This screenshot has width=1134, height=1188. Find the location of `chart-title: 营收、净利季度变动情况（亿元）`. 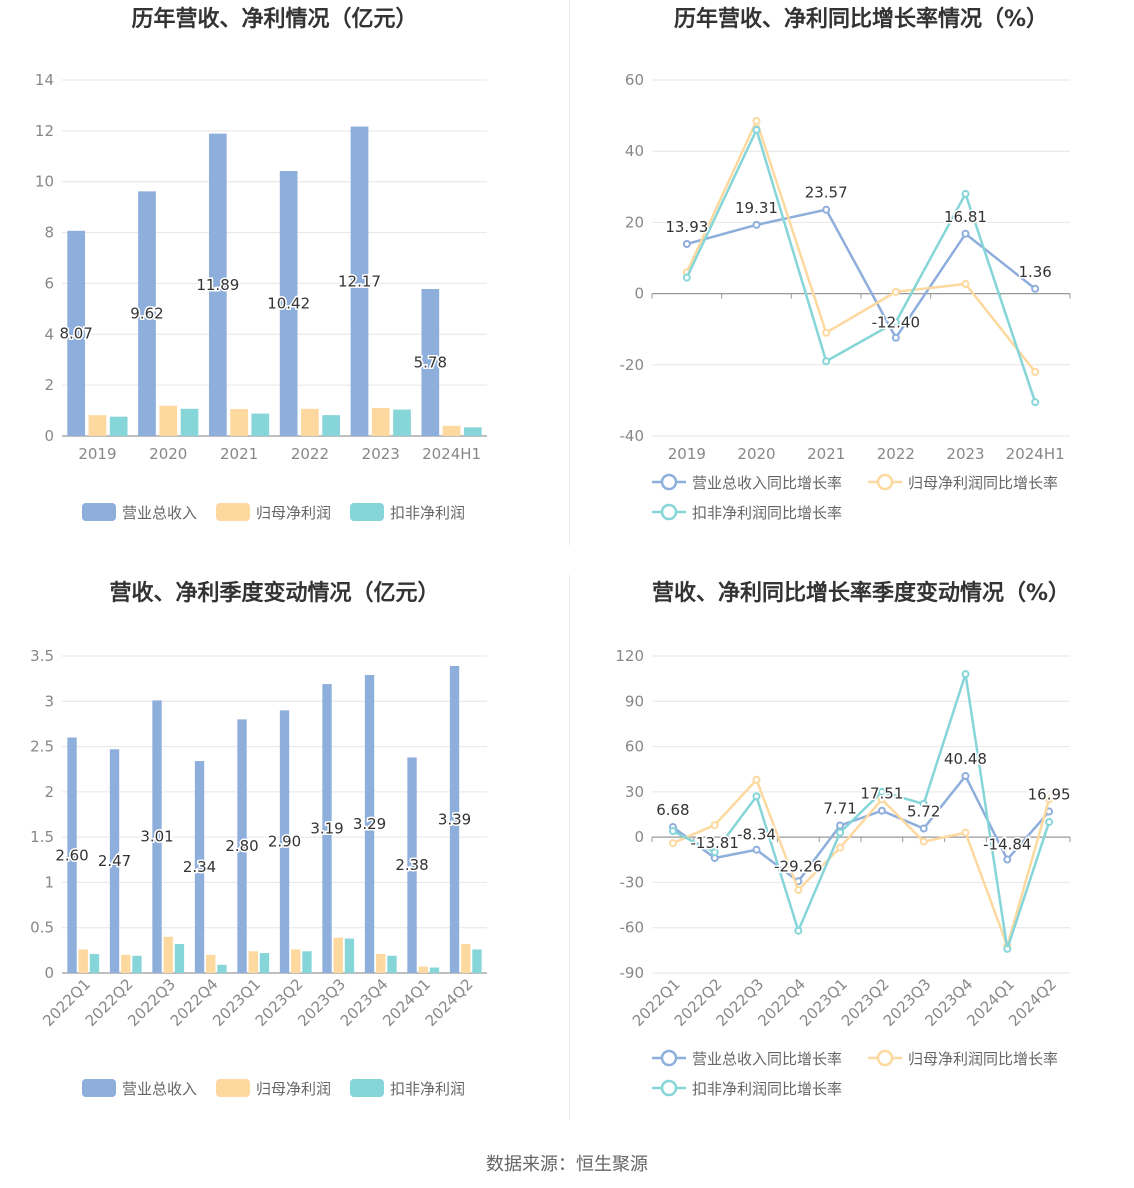

chart-title: 营收、净利季度变动情况（亿元） is located at coordinates (274, 593).